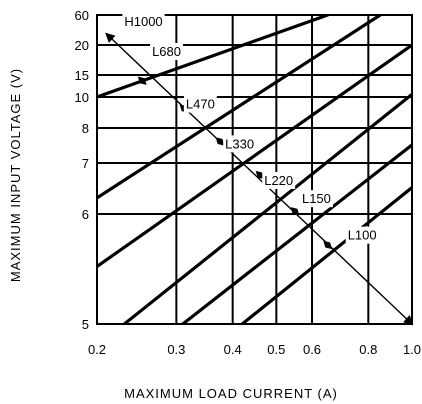  I want to click on x-tick-label-5: 0.8, so click(368, 349).